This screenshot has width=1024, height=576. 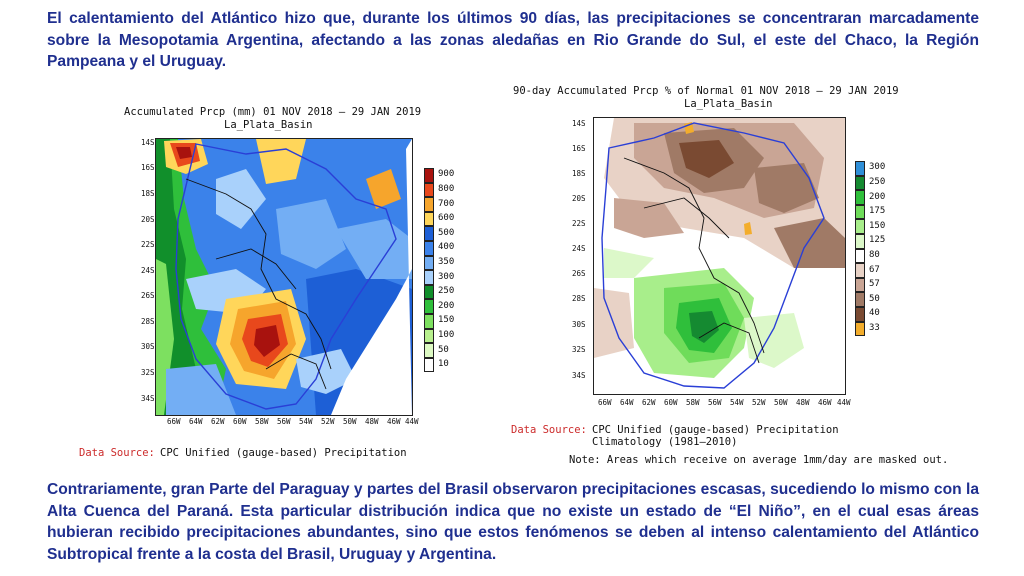 I want to click on left-precip-map, so click(x=284, y=277).